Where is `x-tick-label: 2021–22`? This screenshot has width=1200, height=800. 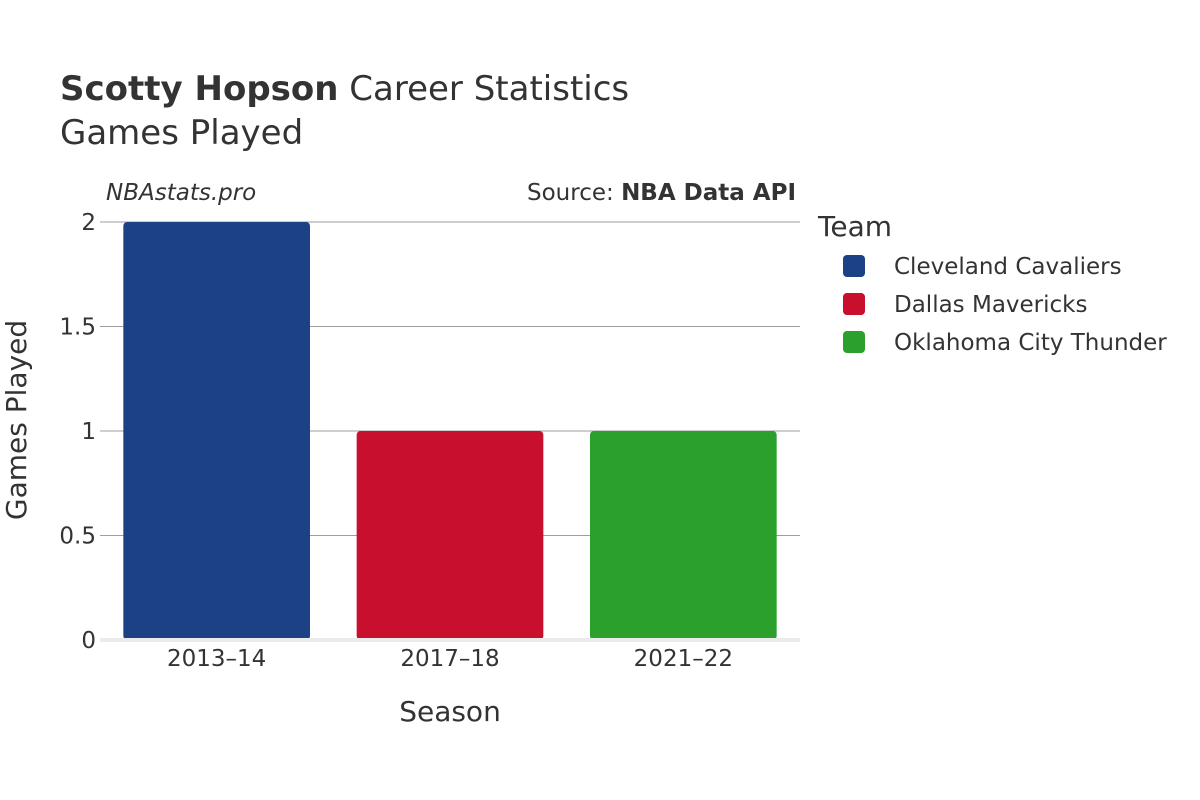 x-tick-label: 2021–22 is located at coordinates (683, 659).